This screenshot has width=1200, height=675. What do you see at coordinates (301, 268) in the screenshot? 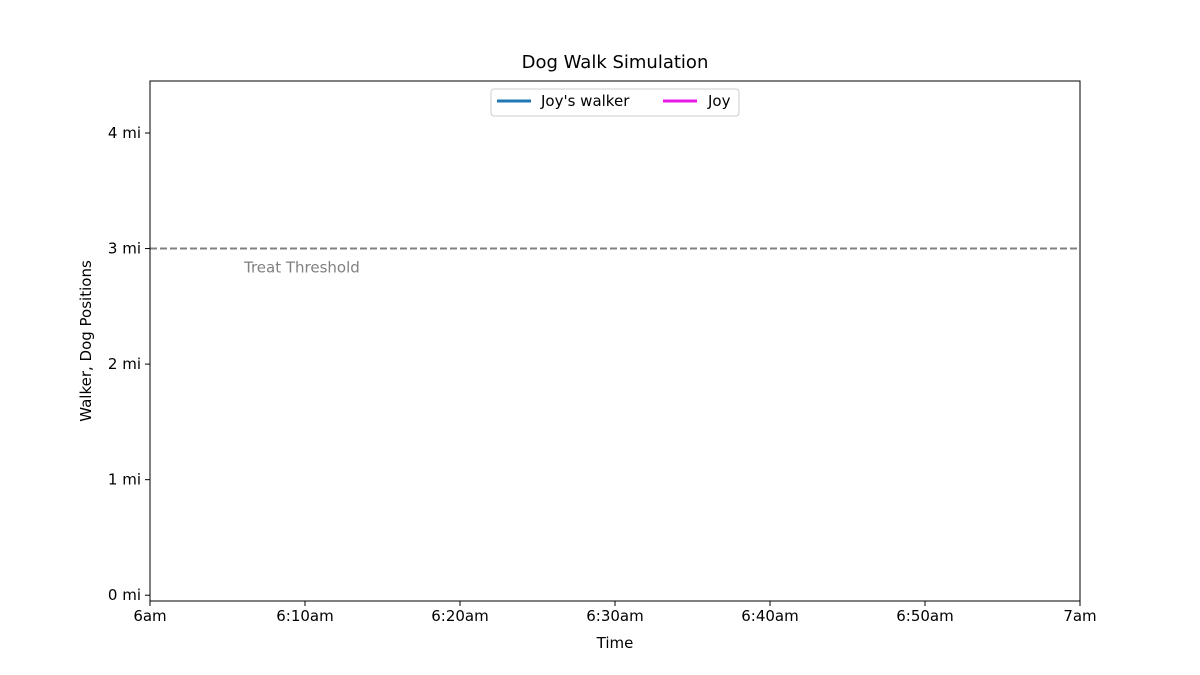
I see `treat-threshold-label: Treat Threshold` at bounding box center [301, 268].